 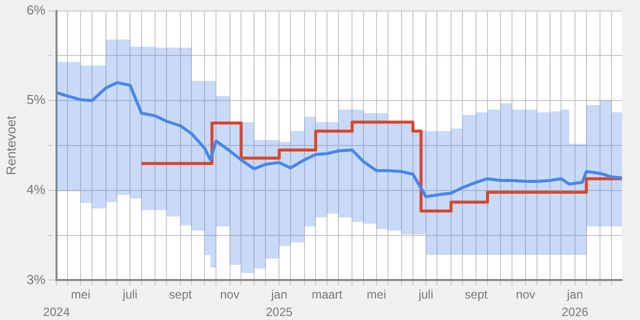 I want to click on y-tick-label: 4%, so click(x=36, y=189).